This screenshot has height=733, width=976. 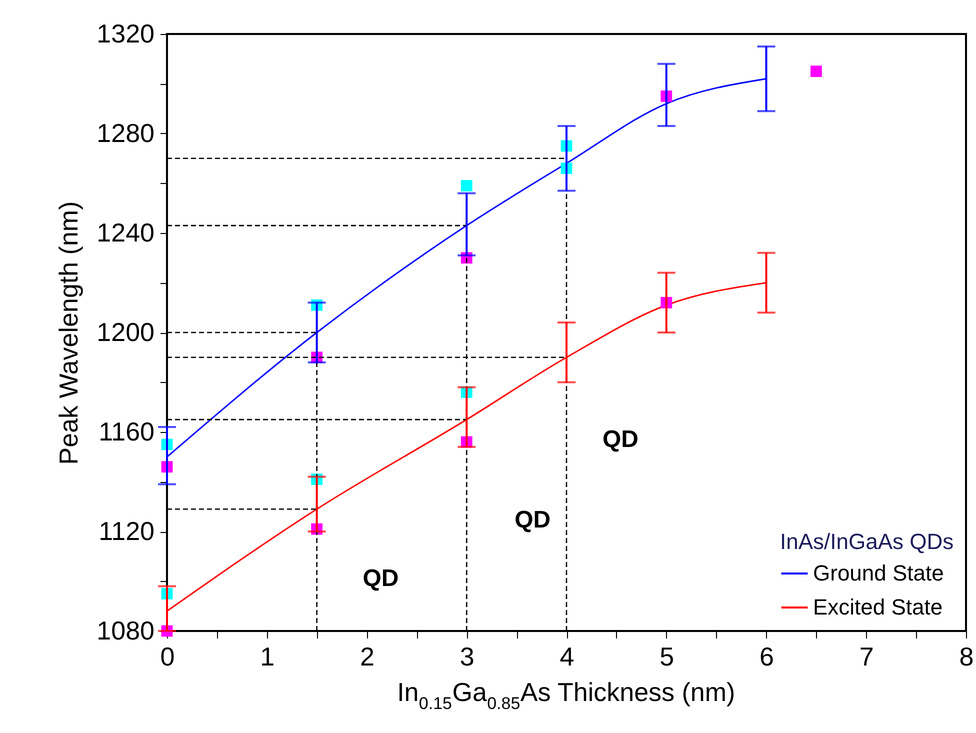 What do you see at coordinates (567, 657) in the screenshot?
I see `x-tick-label: 4` at bounding box center [567, 657].